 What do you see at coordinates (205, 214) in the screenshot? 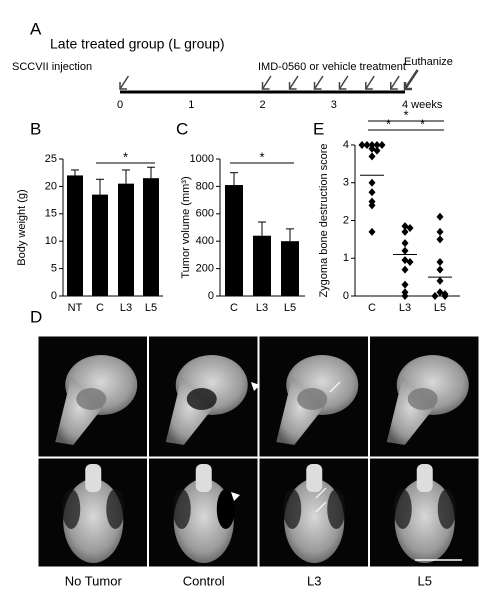
I see `y-tick-label: 600` at bounding box center [205, 214].